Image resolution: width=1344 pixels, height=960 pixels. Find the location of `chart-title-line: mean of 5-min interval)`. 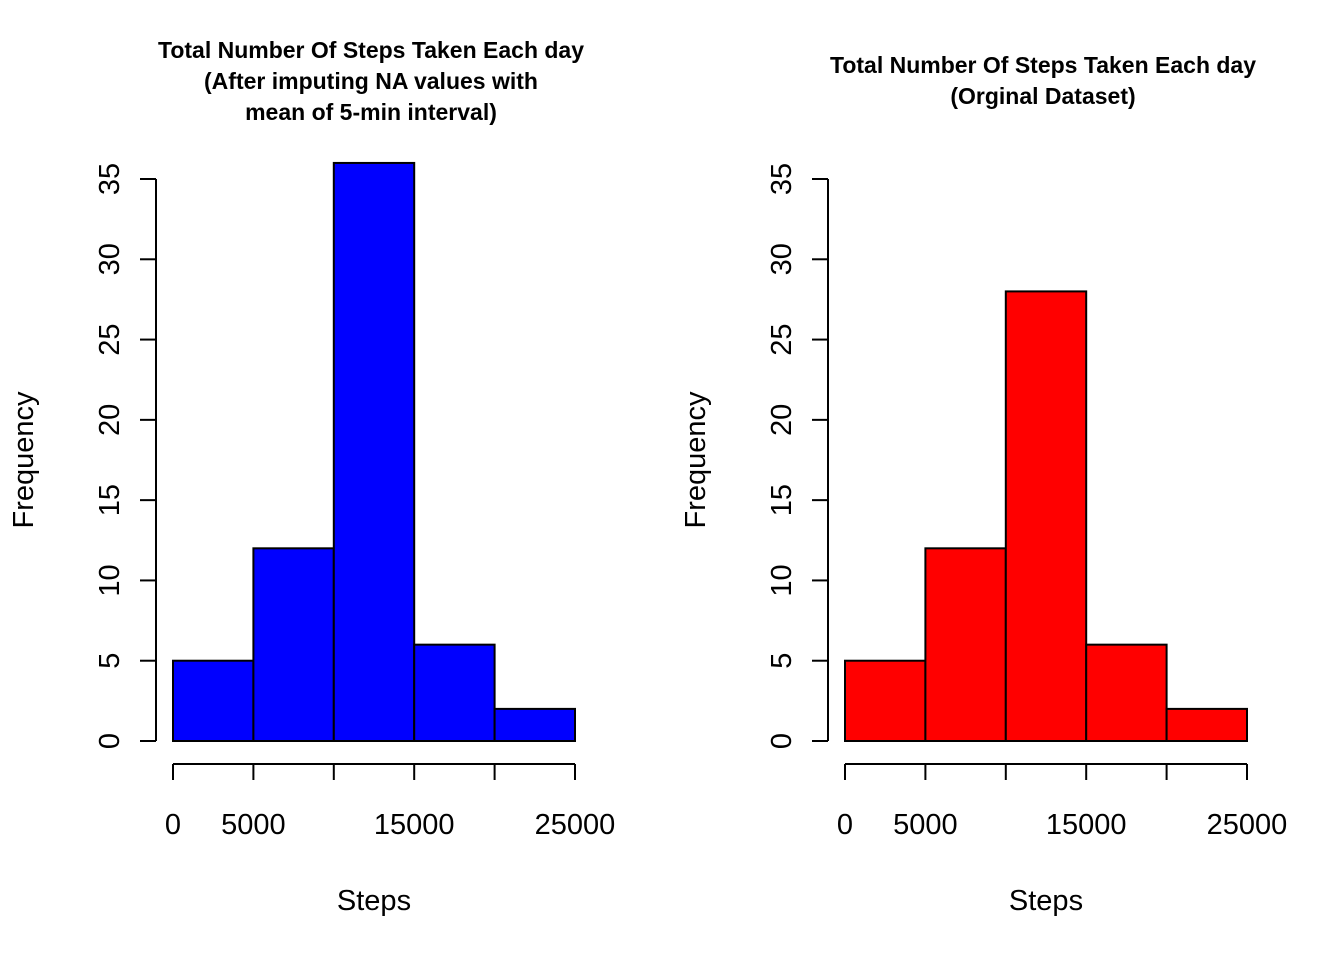

chart-title-line: mean of 5-min interval) is located at coordinates (371, 112).